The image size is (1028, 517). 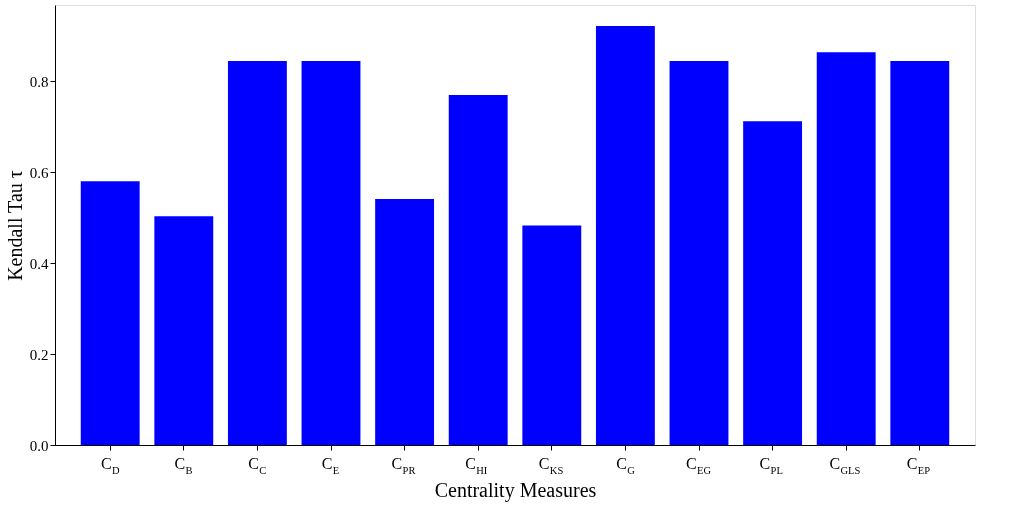 What do you see at coordinates (39, 172) in the screenshot?
I see `y-tick-label: 0.6` at bounding box center [39, 172].